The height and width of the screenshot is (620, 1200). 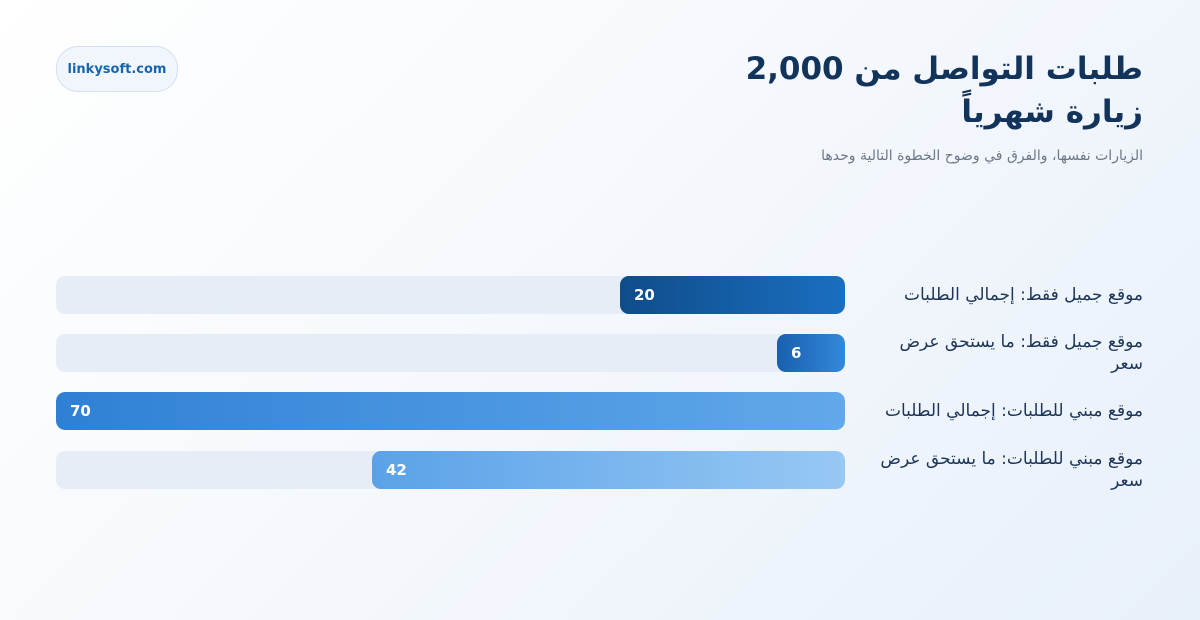 I want to click on bar-value-label: 70, so click(x=80, y=411).